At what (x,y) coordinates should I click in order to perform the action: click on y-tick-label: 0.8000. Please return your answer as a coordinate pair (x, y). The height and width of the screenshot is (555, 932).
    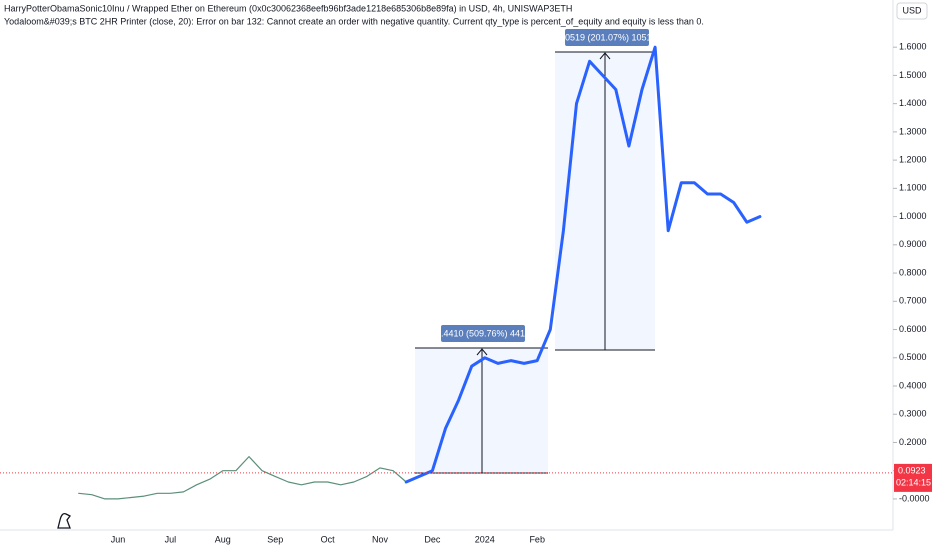
    Looking at the image, I should click on (913, 272).